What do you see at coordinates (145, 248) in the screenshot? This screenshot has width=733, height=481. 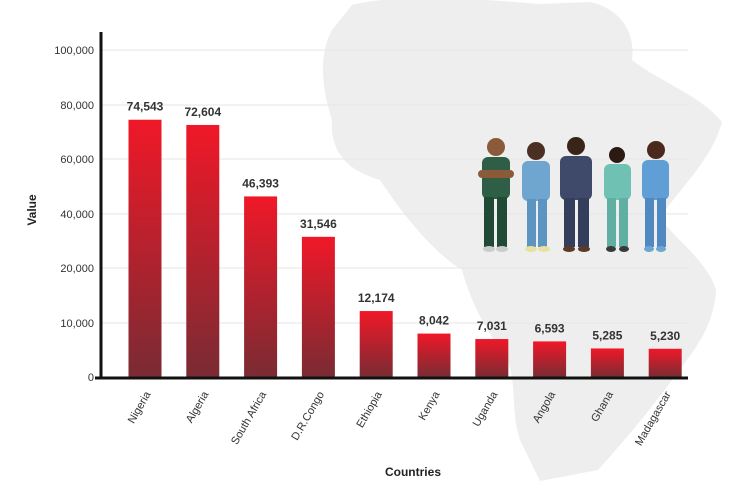 I see `bar-nigeria` at bounding box center [145, 248].